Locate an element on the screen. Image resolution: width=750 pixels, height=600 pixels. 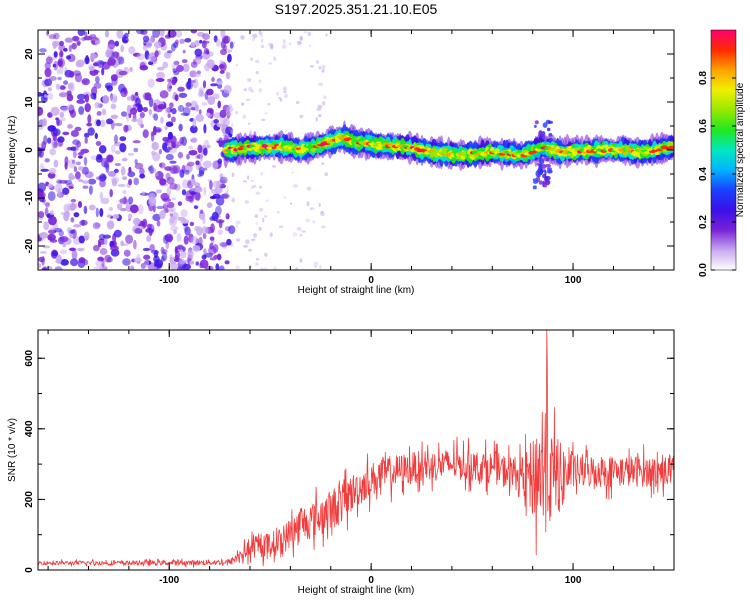
colorbar-ticks: 0.0 0.2 0.4 0.6 0.8 is located at coordinates (717, 174).